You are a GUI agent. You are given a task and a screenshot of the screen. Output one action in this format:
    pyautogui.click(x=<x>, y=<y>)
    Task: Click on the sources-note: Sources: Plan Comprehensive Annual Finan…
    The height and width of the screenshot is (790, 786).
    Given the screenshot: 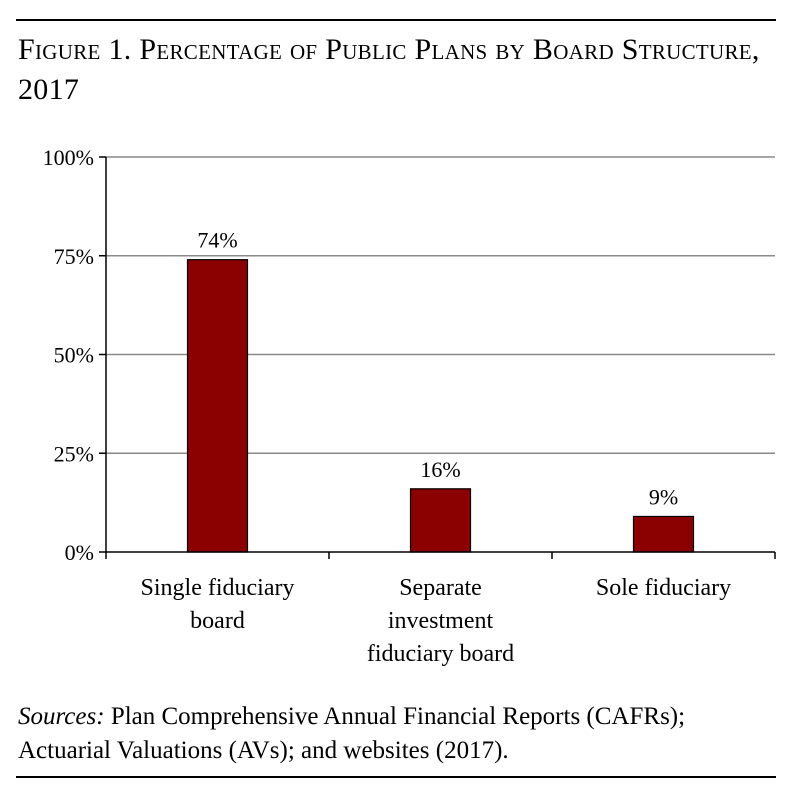 What is the action you would take?
    pyautogui.click(x=393, y=734)
    